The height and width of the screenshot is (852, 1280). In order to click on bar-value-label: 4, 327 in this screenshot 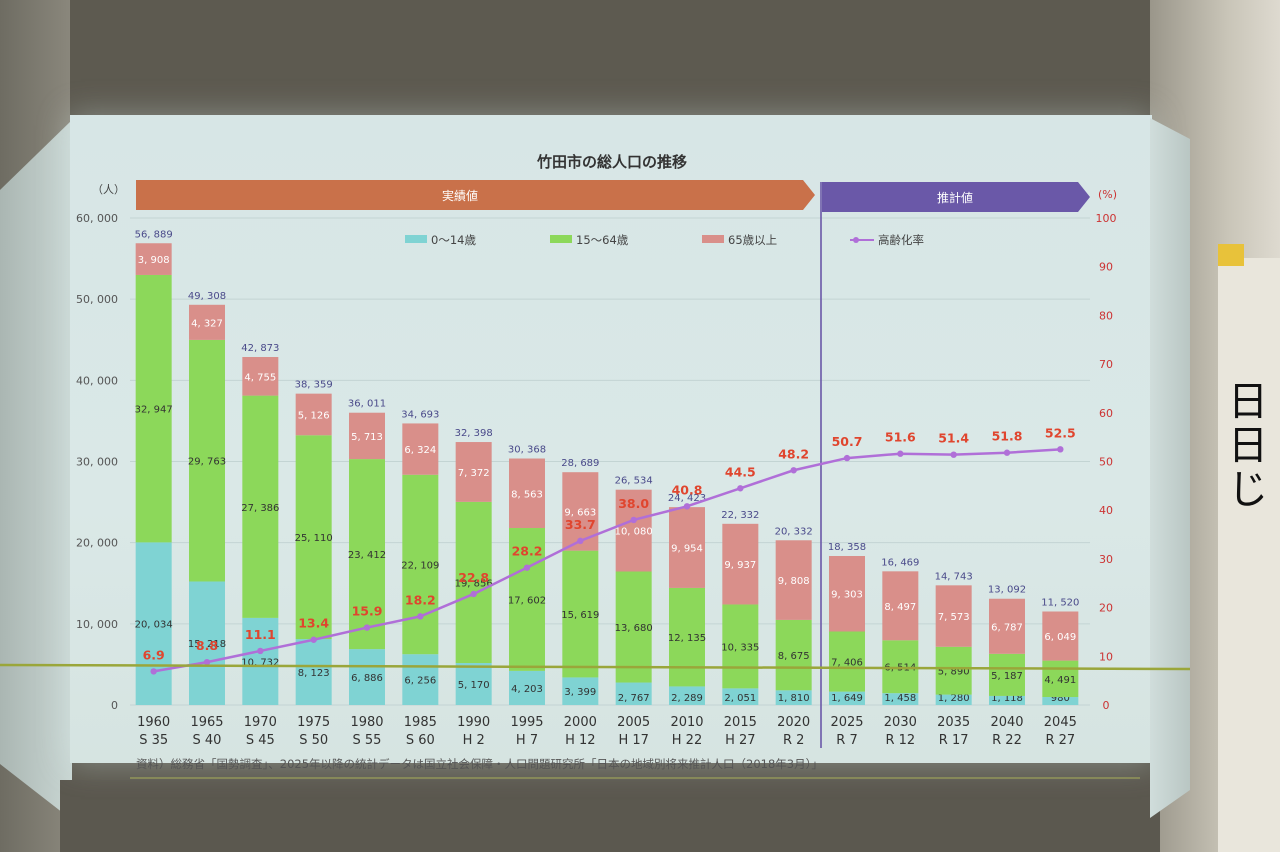, I will do `click(207, 323)`.